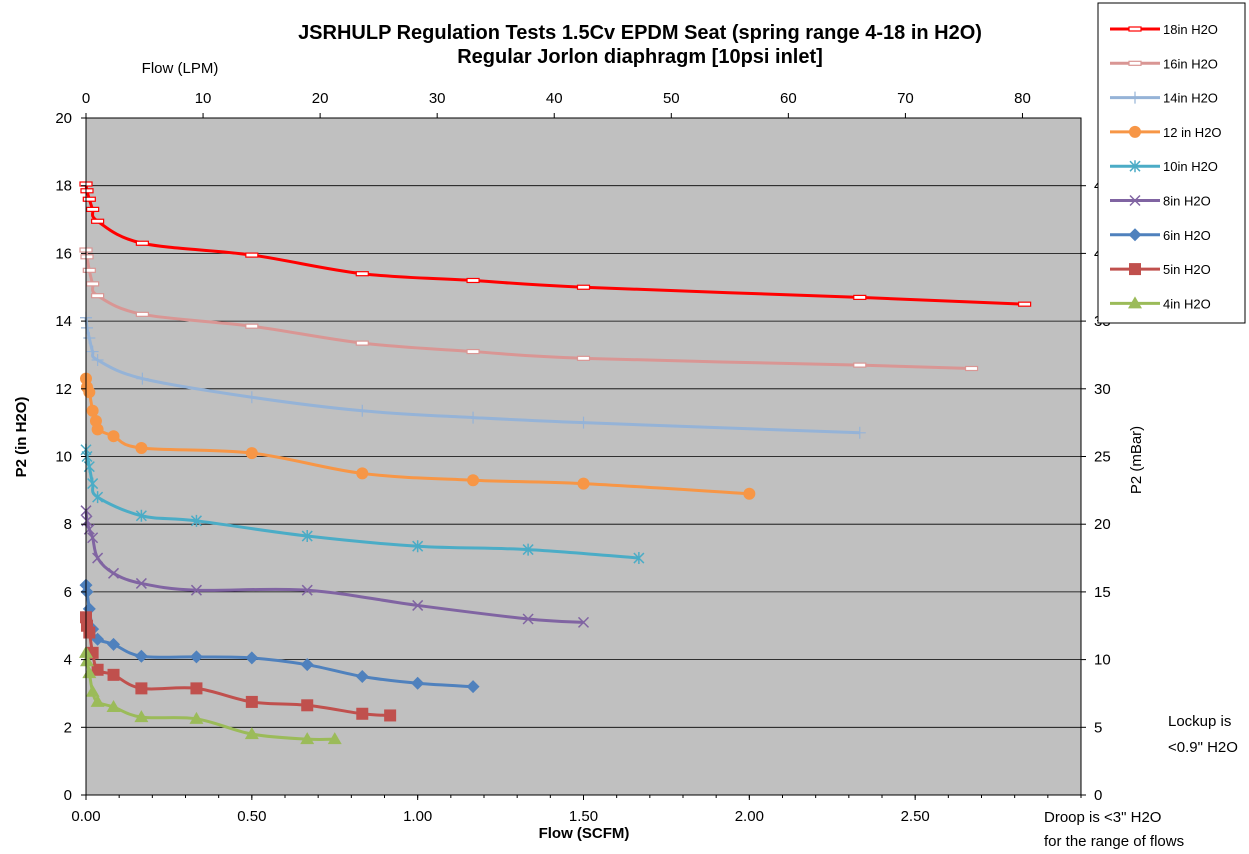  What do you see at coordinates (1187, 235) in the screenshot?
I see `legend-label: 6in H2O` at bounding box center [1187, 235].